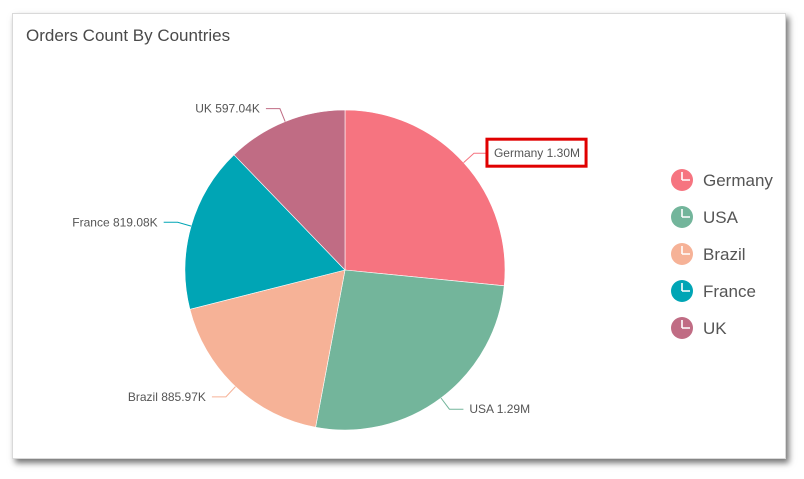 Image resolution: width=804 pixels, height=479 pixels. I want to click on pie-slice-uk, so click(289, 190).